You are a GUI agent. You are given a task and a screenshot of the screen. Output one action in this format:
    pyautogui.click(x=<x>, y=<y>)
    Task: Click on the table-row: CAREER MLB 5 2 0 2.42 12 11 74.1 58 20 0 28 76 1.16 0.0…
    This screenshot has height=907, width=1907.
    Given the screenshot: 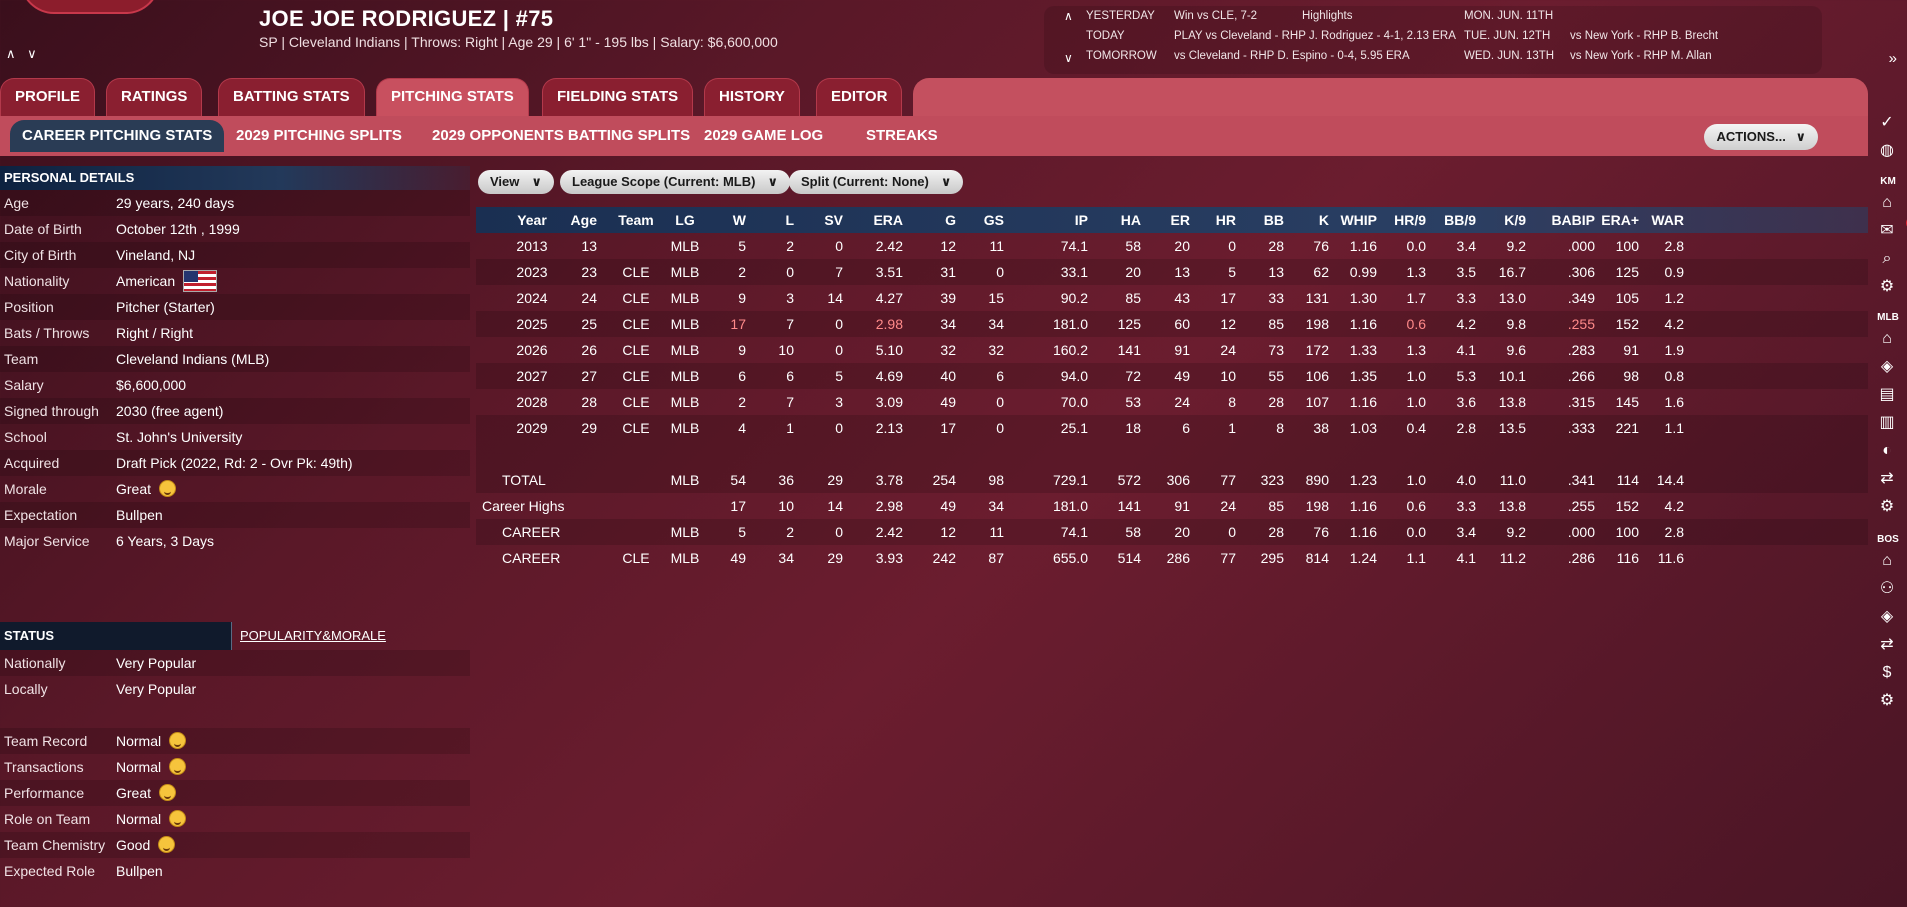 What is the action you would take?
    pyautogui.click(x=1172, y=532)
    